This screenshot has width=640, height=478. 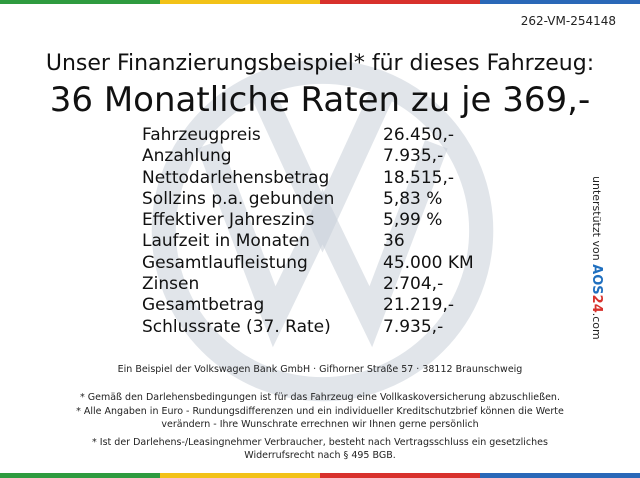 What do you see at coordinates (320, 2) in the screenshot?
I see `color-stripe-top` at bounding box center [320, 2].